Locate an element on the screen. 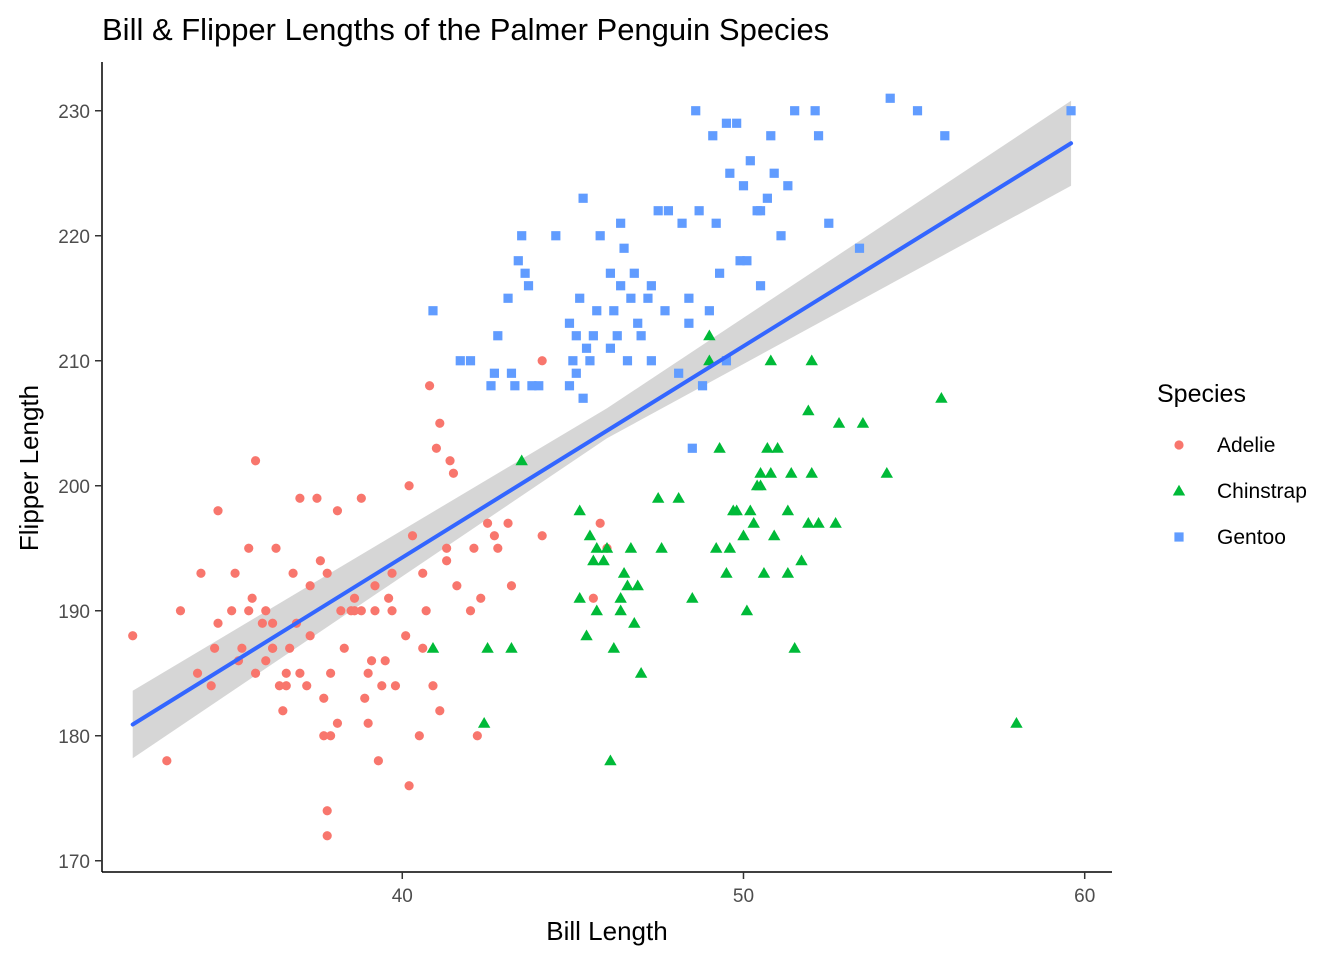 The width and height of the screenshot is (1344, 960). y-tick-label: 170 is located at coordinates (74, 862).